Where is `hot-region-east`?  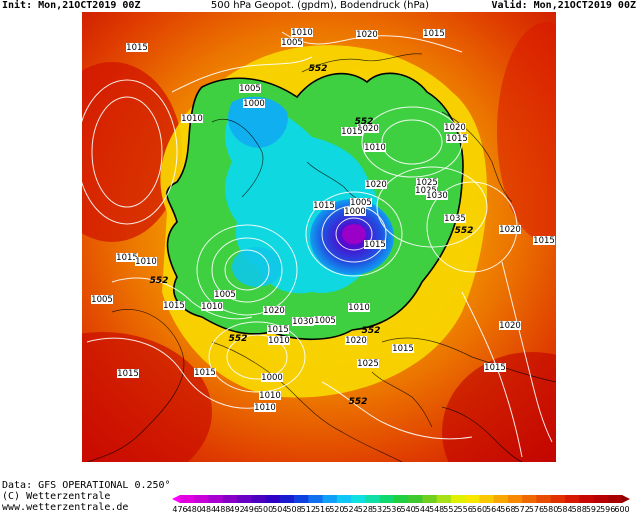
hot-region-east is located at coordinates (526, 132).